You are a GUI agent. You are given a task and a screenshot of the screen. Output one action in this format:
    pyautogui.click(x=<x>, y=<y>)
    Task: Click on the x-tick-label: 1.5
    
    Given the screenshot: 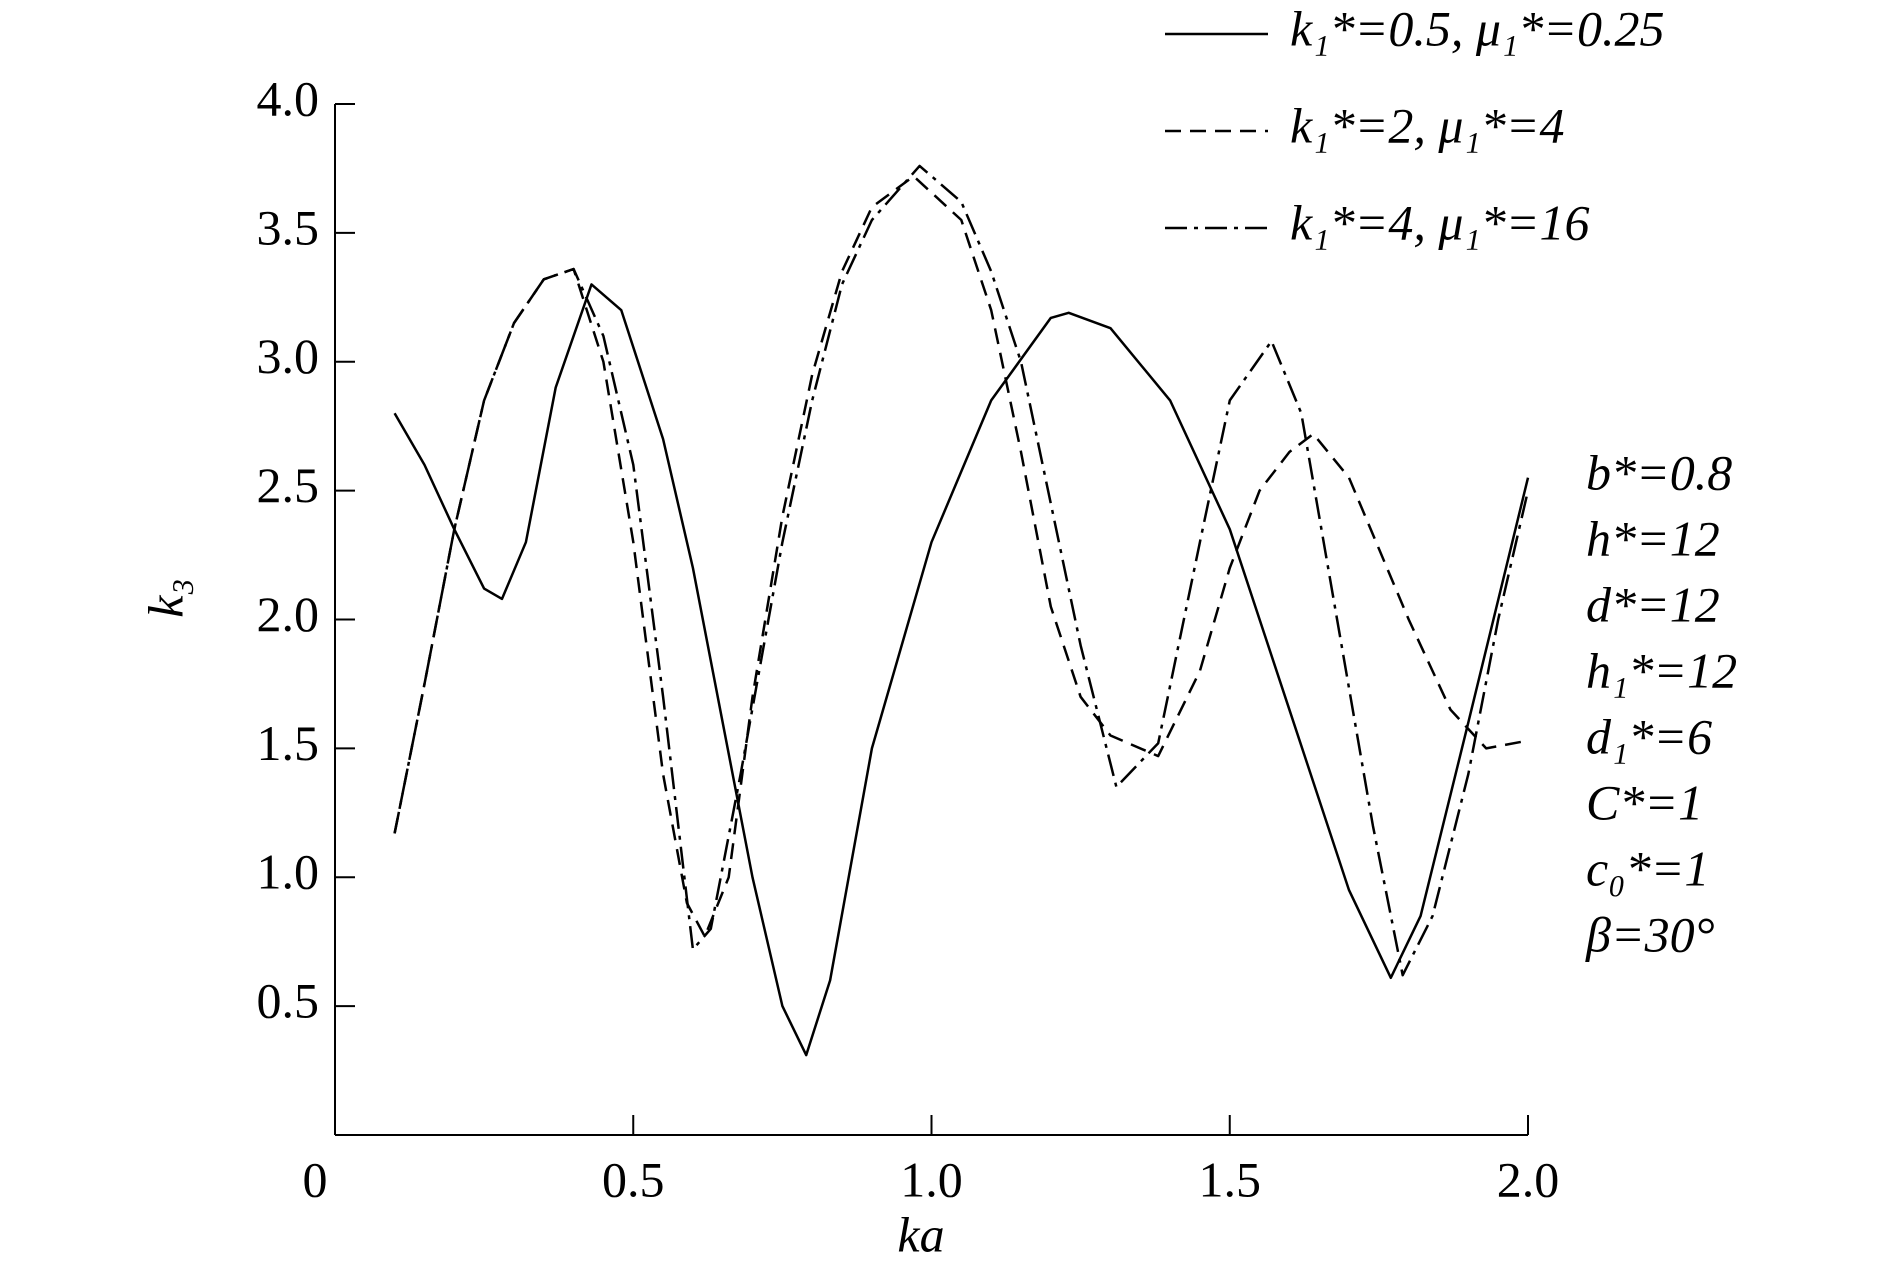 What is the action you would take?
    pyautogui.click(x=1230, y=1179)
    